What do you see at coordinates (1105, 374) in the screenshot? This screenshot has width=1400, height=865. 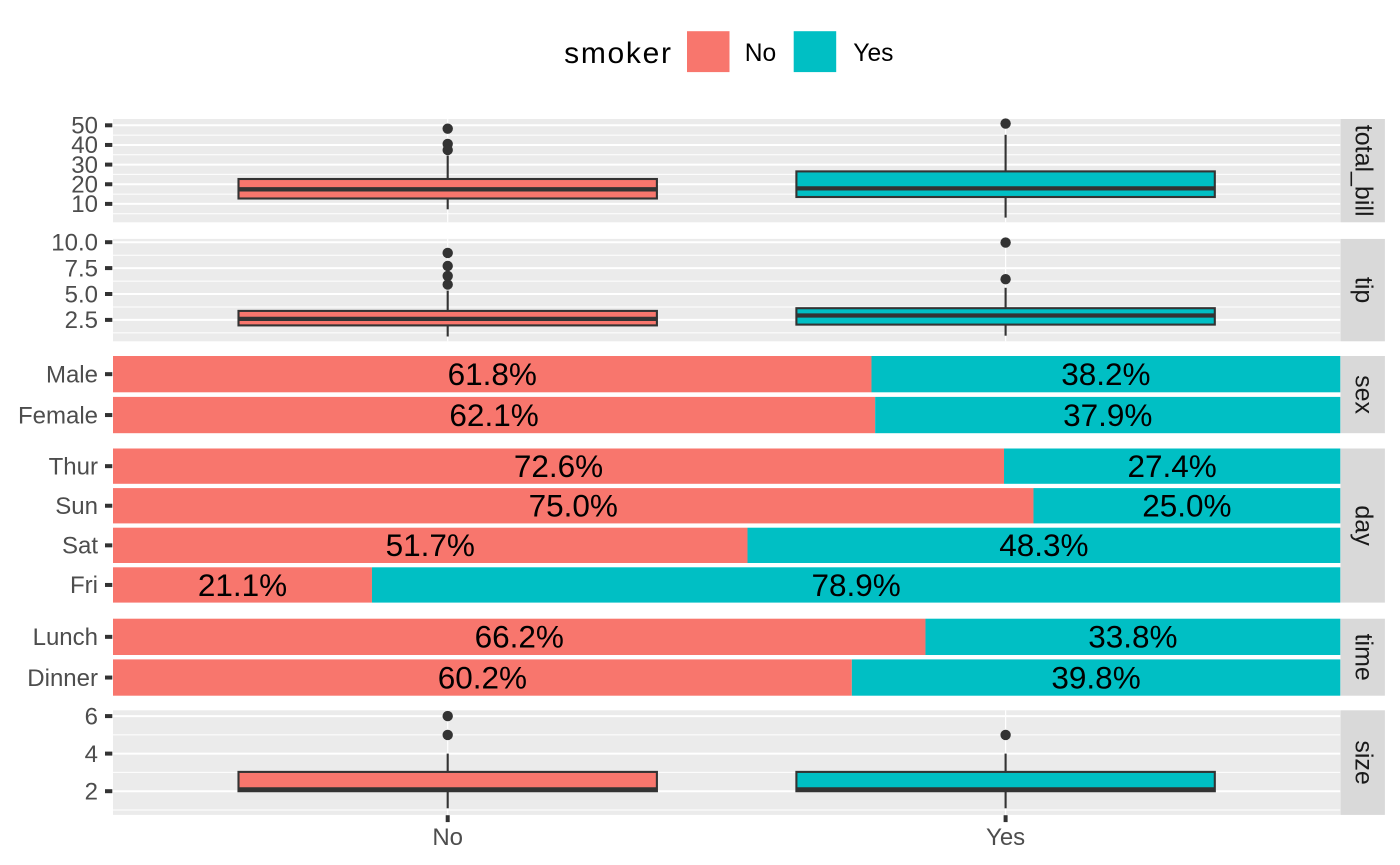 I see `svg-text: 38.2%` at bounding box center [1105, 374].